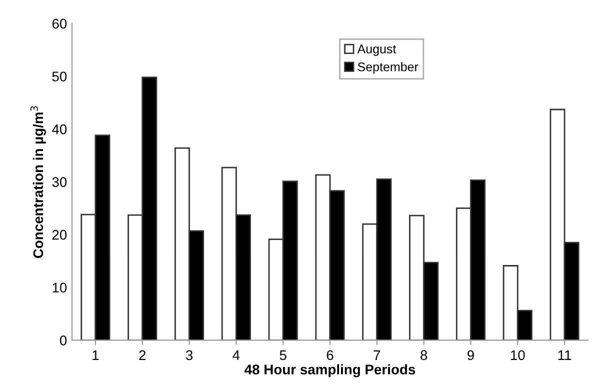  What do you see at coordinates (471, 355) in the screenshot?
I see `x-tick-label: 9` at bounding box center [471, 355].